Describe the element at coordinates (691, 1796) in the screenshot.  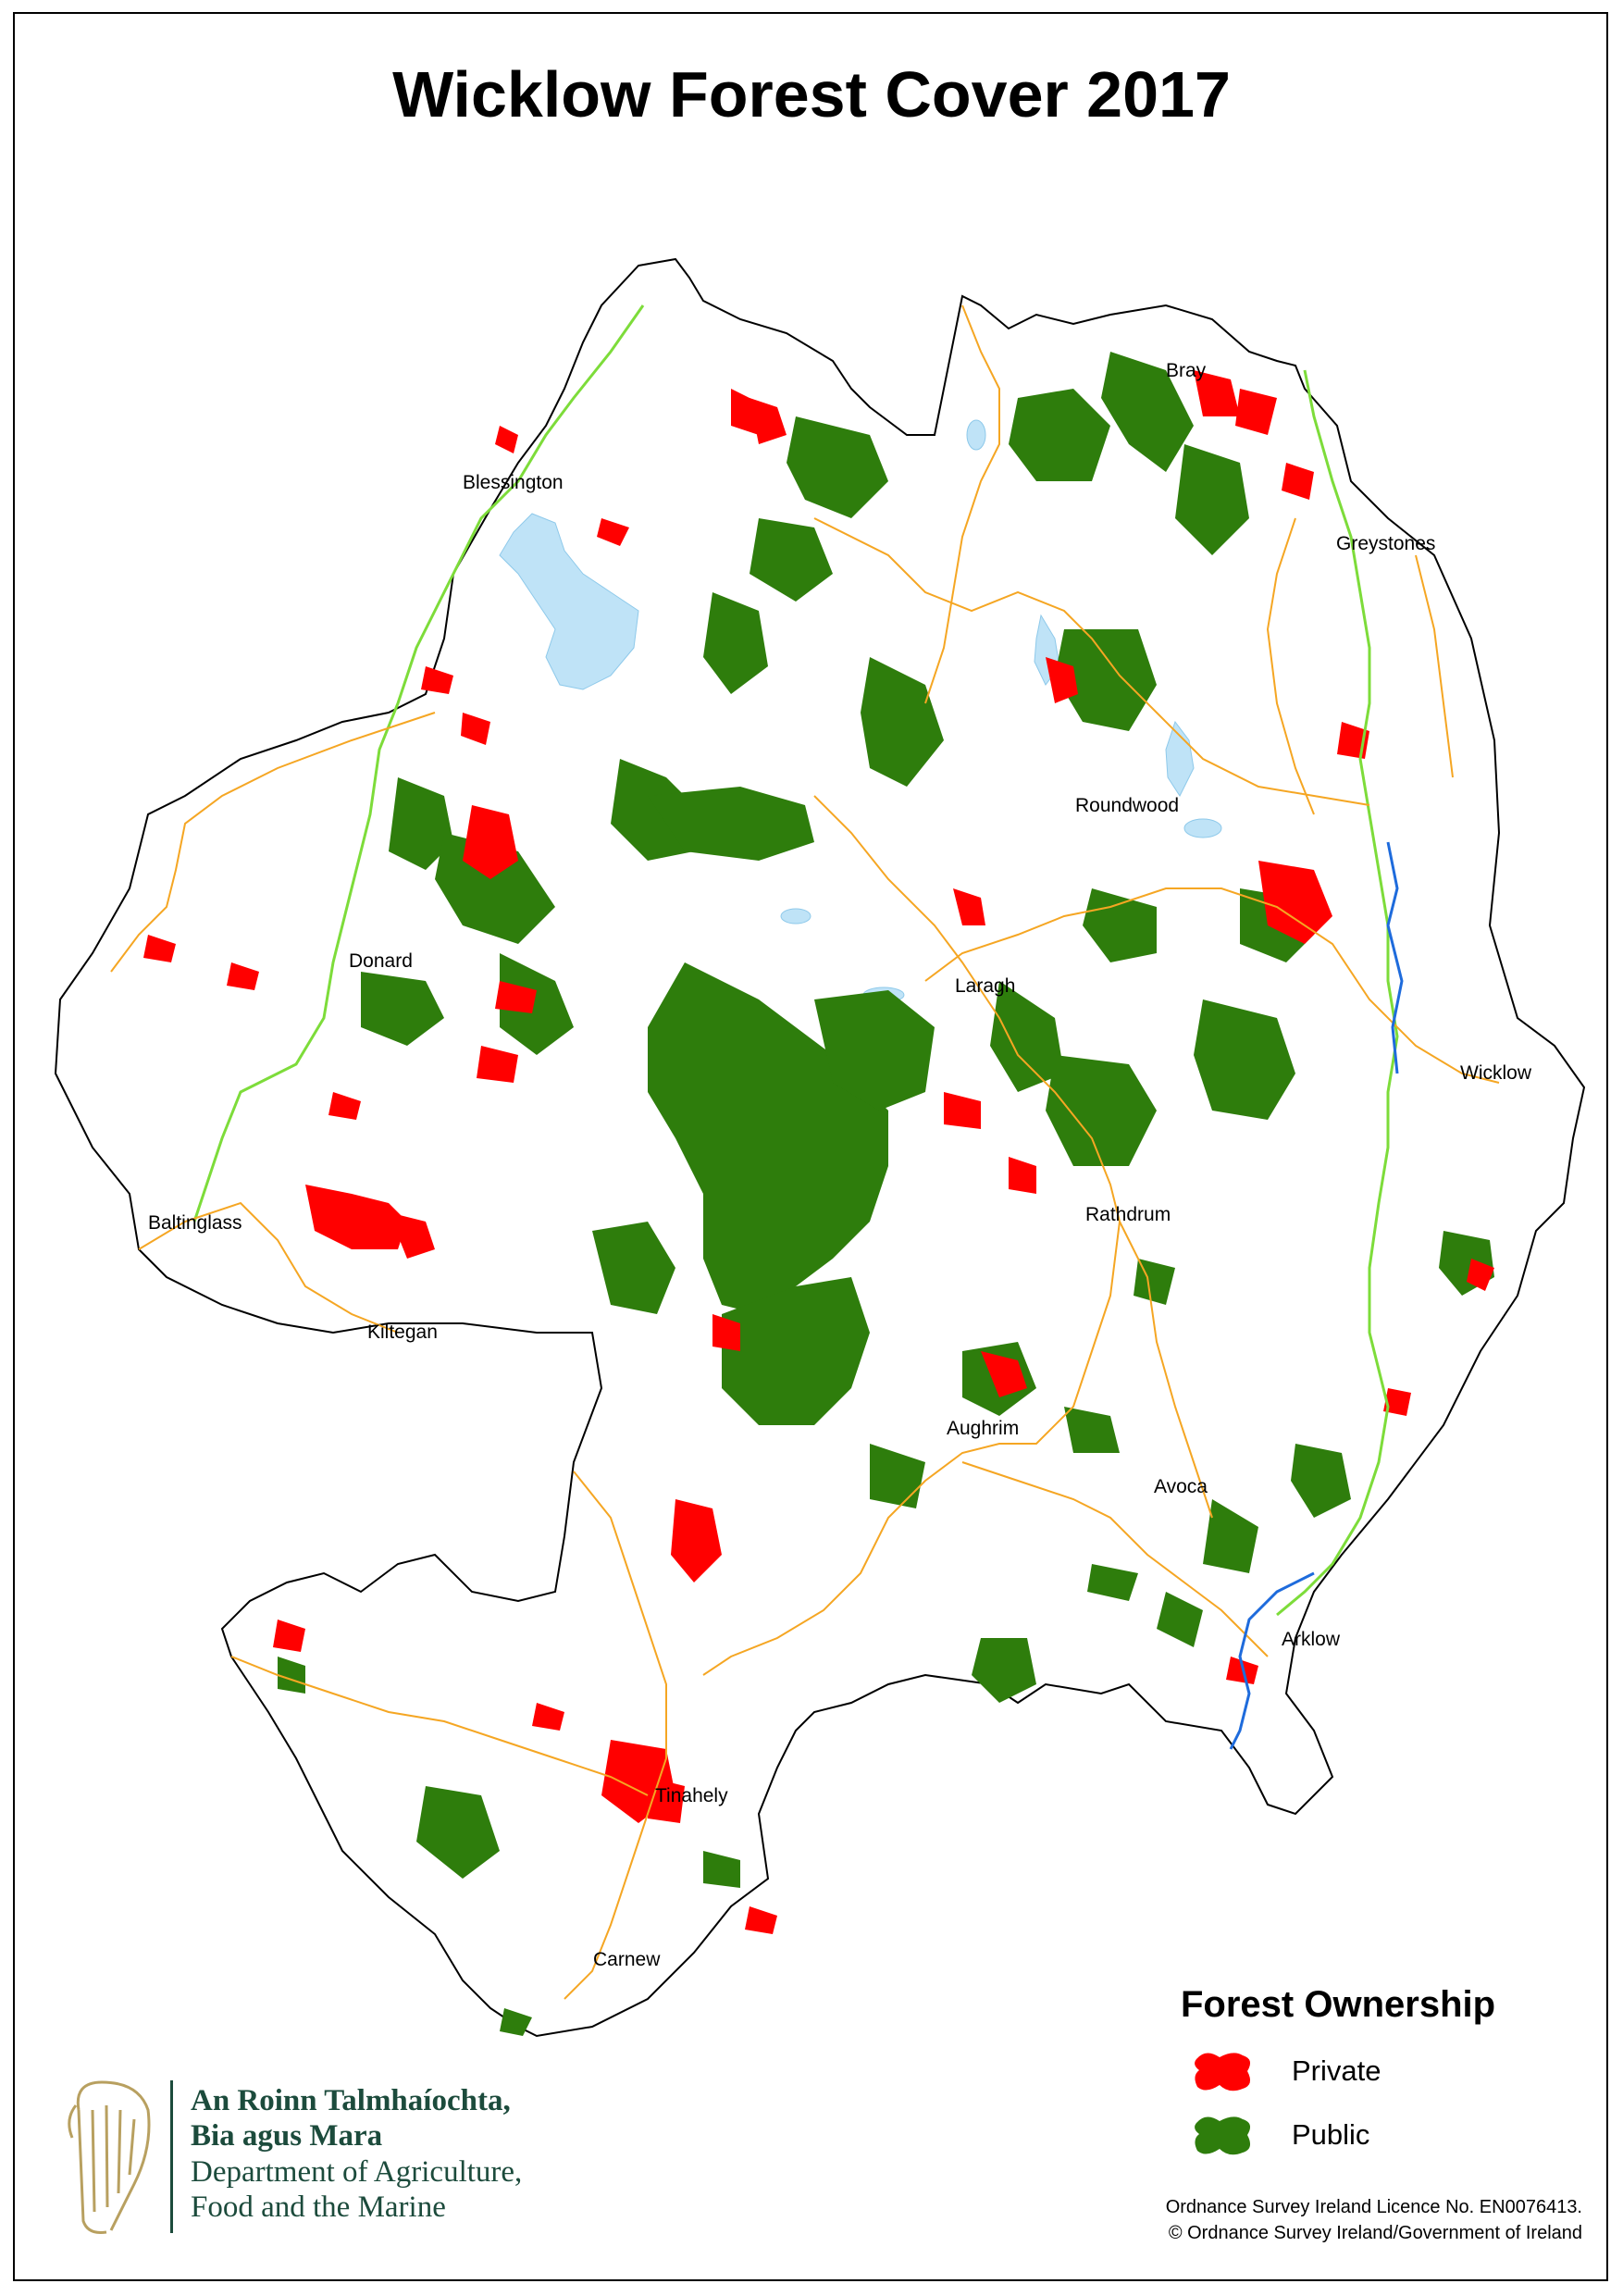
I see `town-label: Tinahely` at that location.